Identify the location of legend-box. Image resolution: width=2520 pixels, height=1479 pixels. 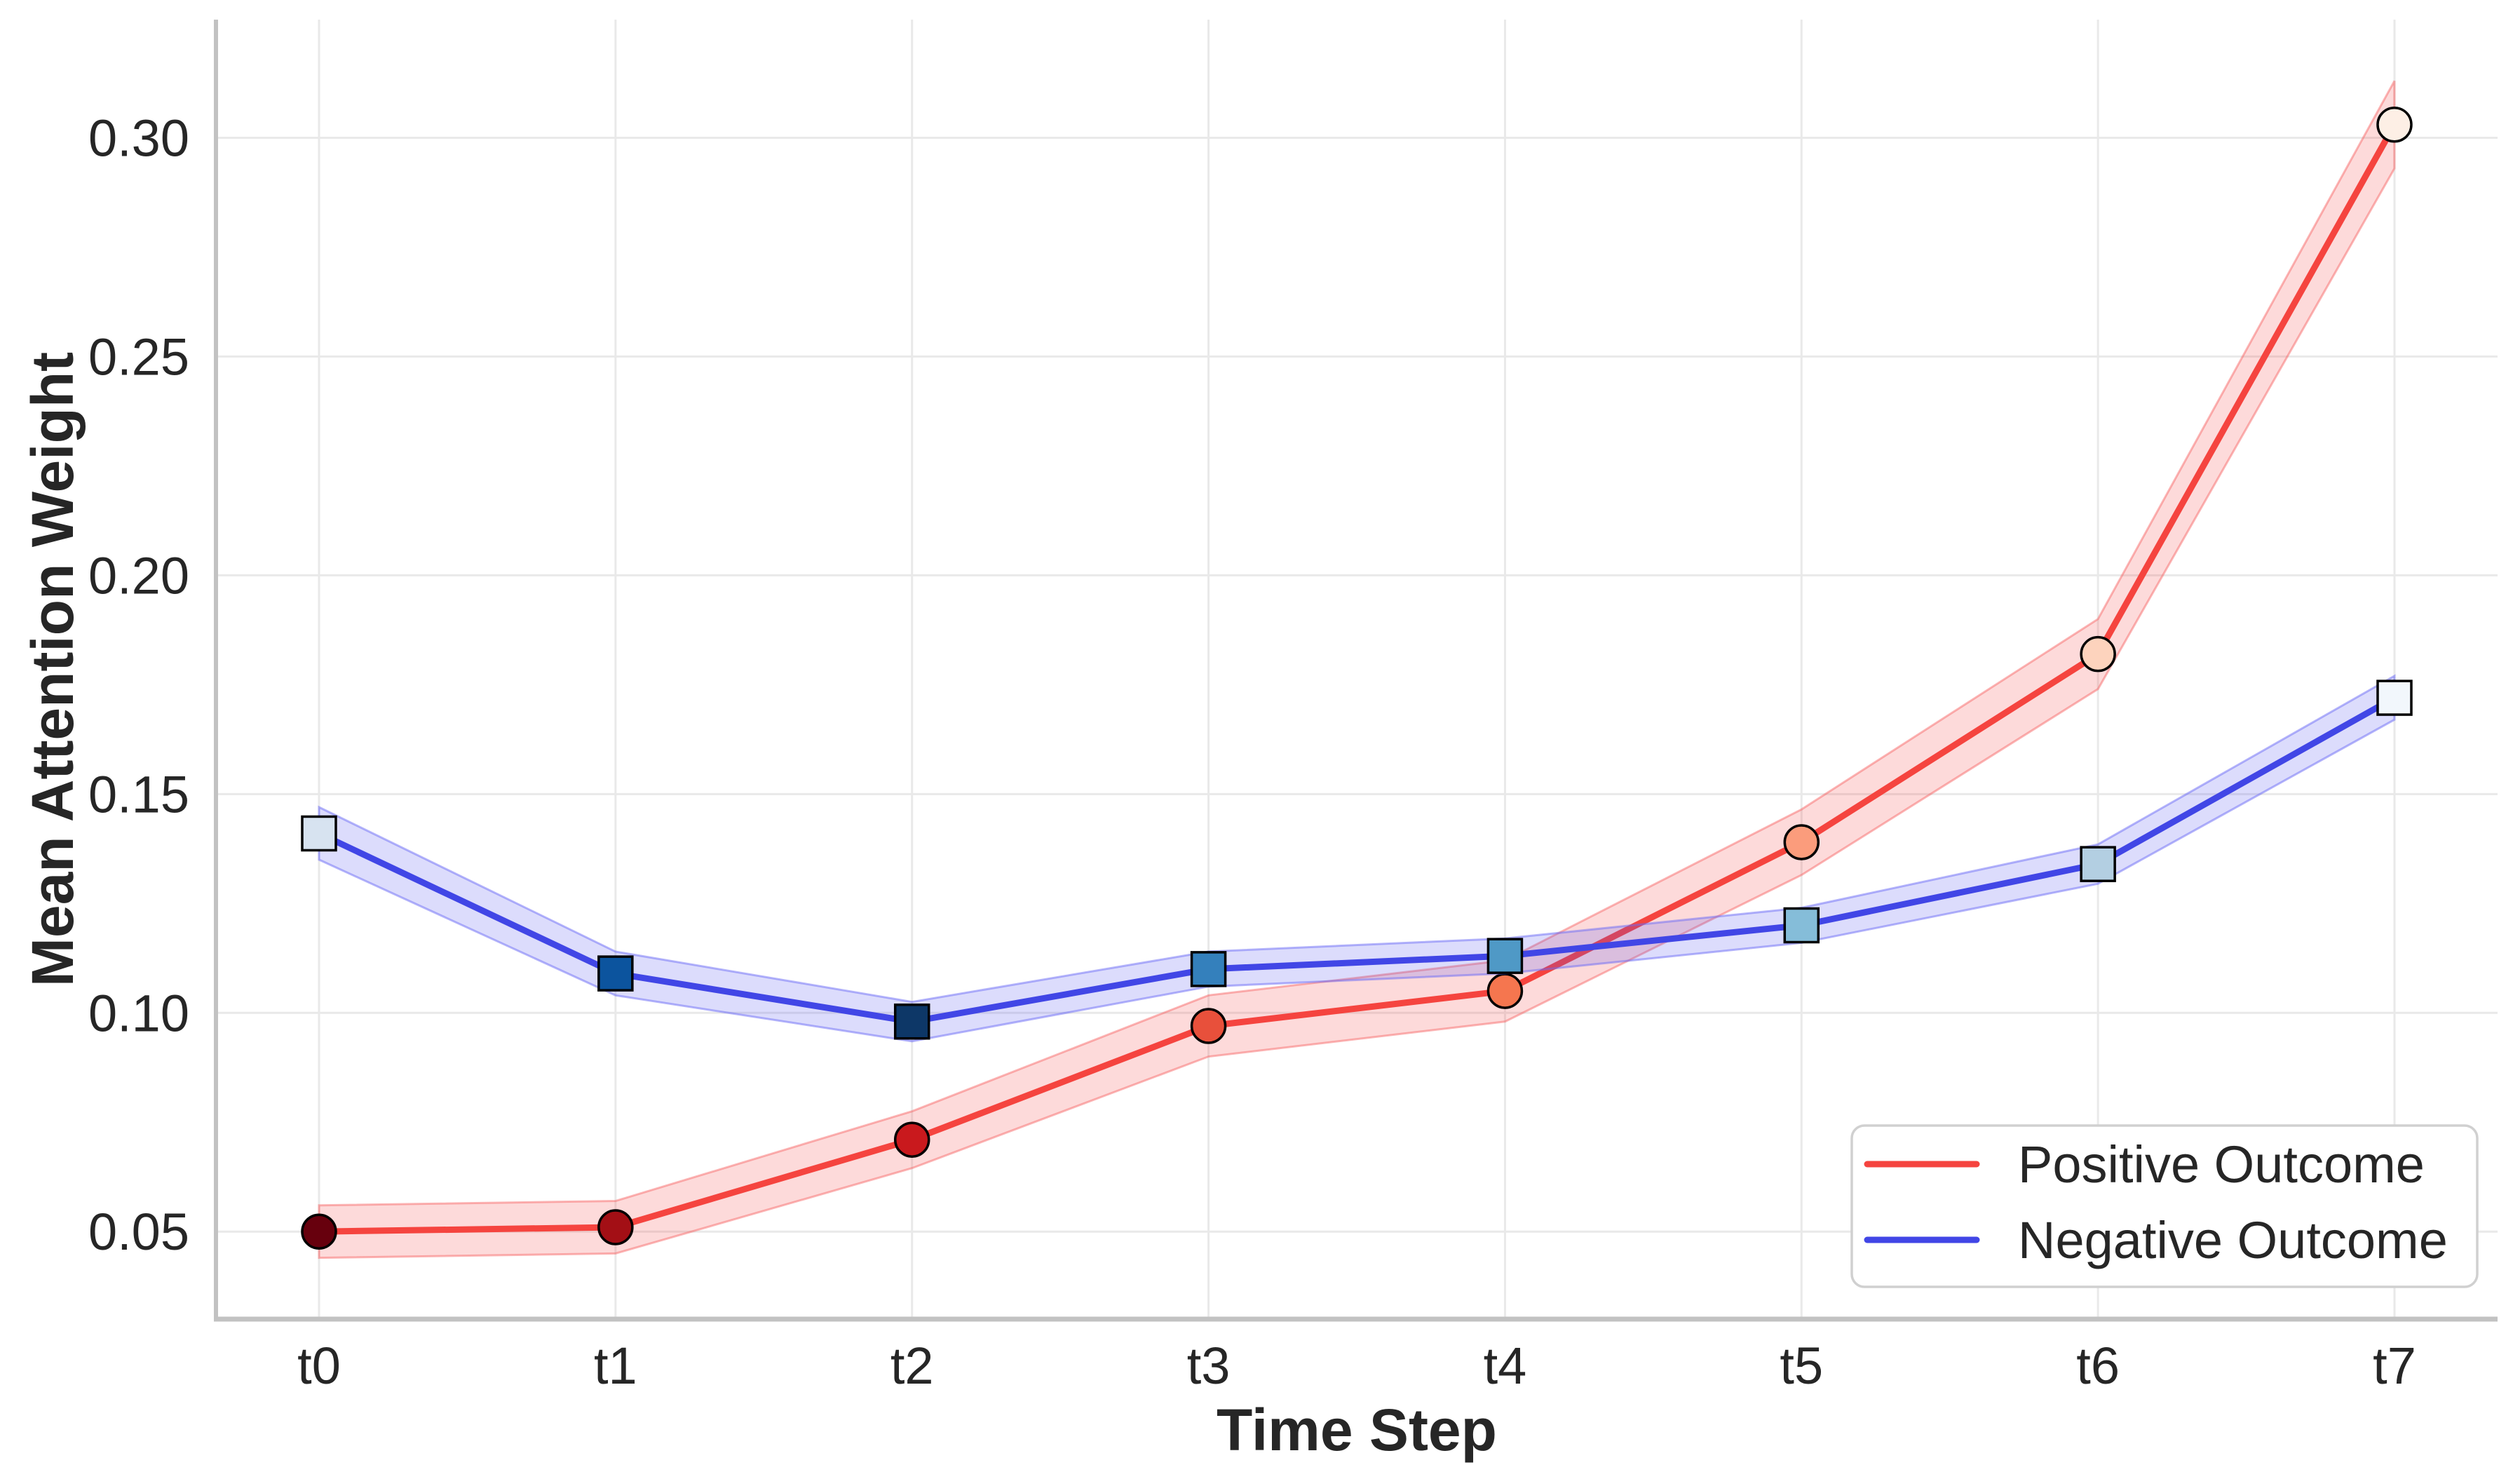
(2164, 1206).